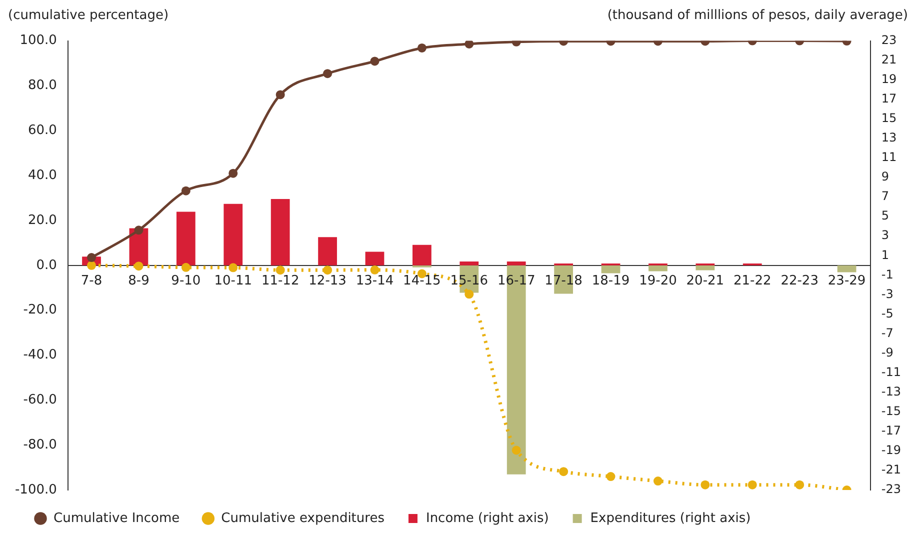  I want to click on legend-label: Income (right axis), so click(487, 518).